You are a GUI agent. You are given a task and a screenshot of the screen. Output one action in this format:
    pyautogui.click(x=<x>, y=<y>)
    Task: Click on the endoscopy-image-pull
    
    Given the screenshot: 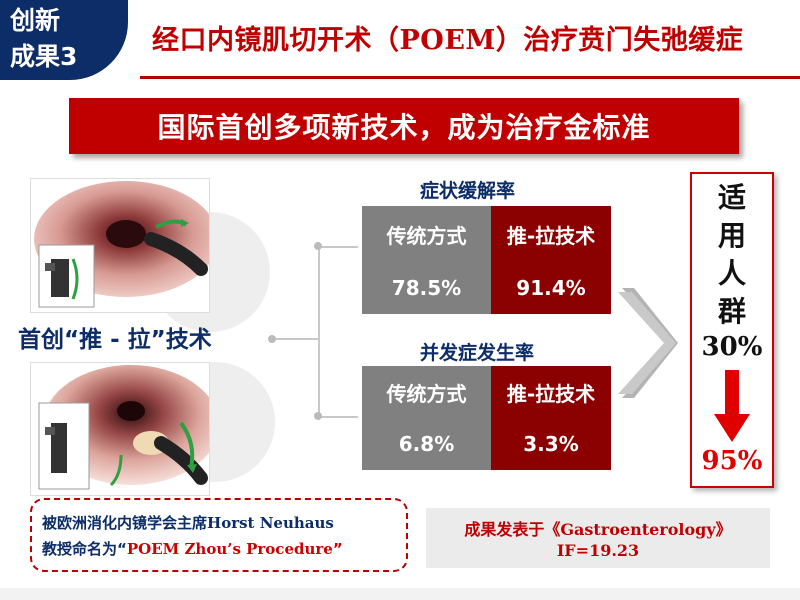 What is the action you would take?
    pyautogui.click(x=120, y=429)
    